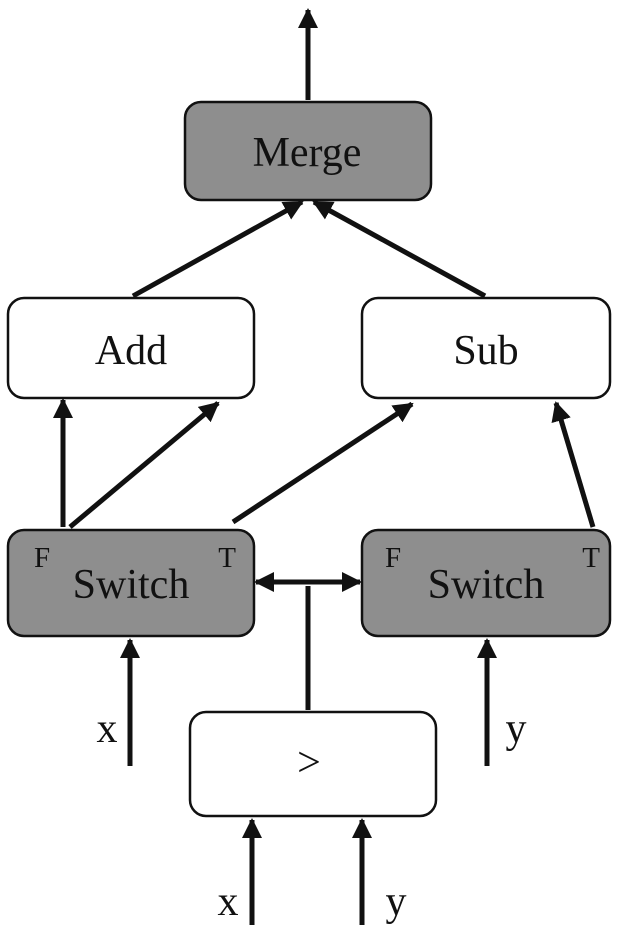 This screenshot has width=621, height=934. Describe the element at coordinates (393, 558) in the screenshot. I see `node-switch-right-false-port: F` at that location.